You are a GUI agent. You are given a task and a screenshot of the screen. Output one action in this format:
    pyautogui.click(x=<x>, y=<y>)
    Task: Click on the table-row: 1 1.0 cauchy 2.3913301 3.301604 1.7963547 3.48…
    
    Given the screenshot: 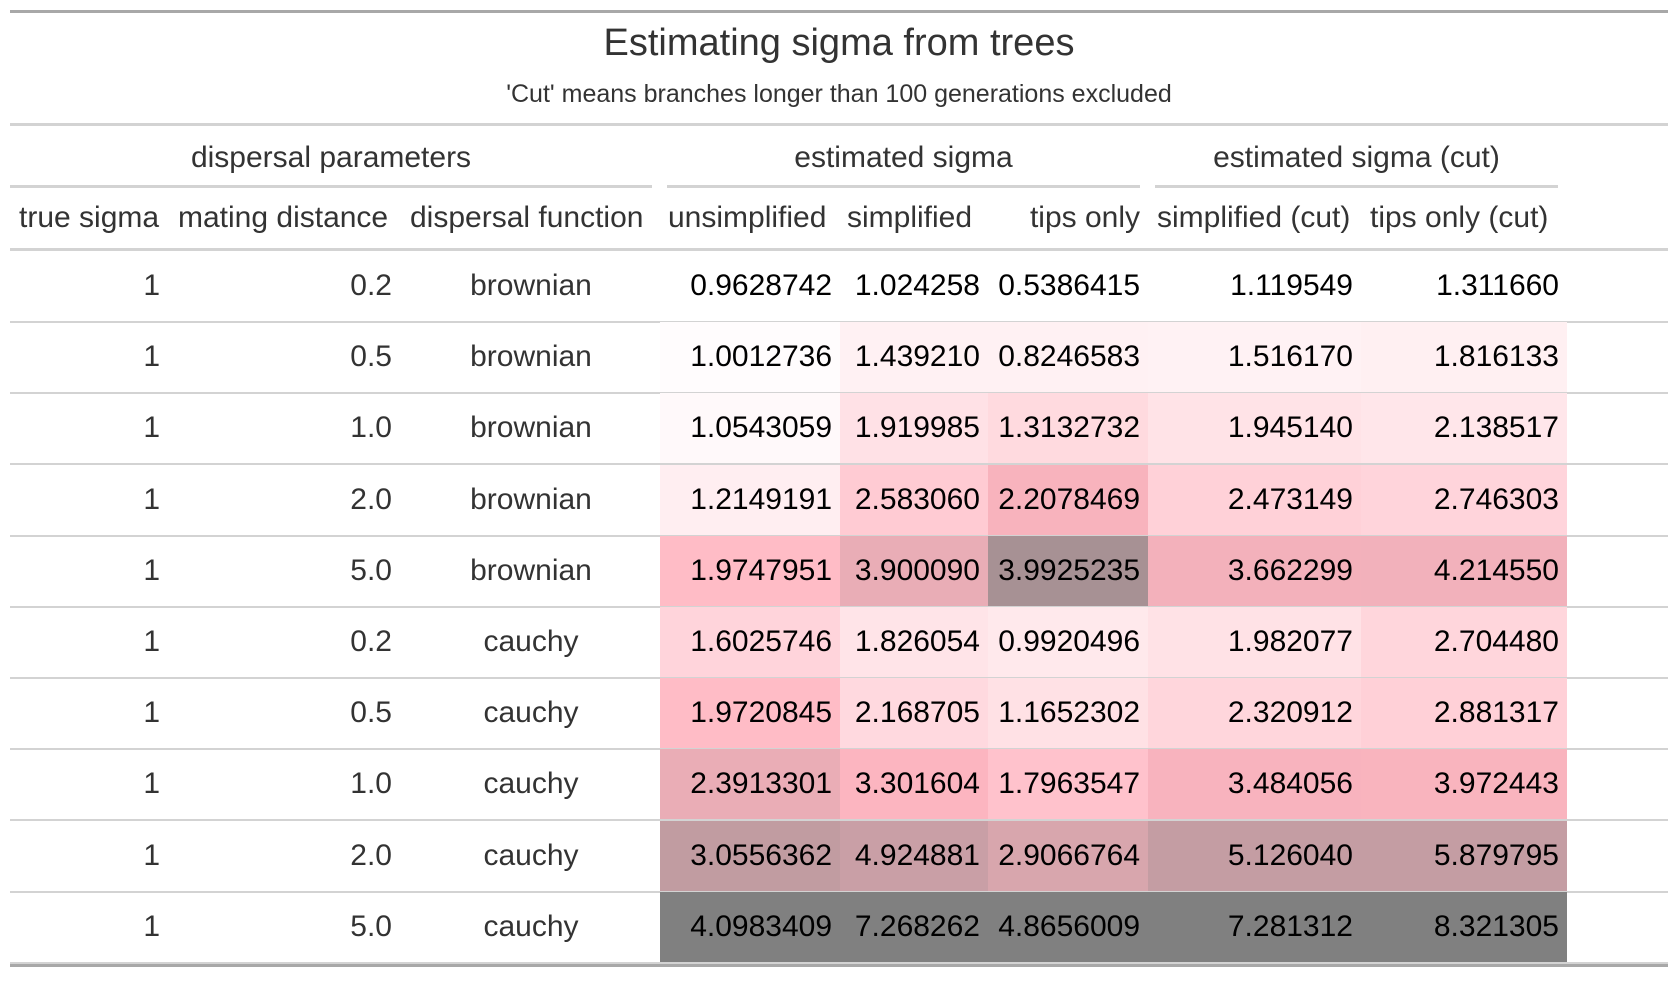 What is the action you would take?
    pyautogui.click(x=839, y=785)
    